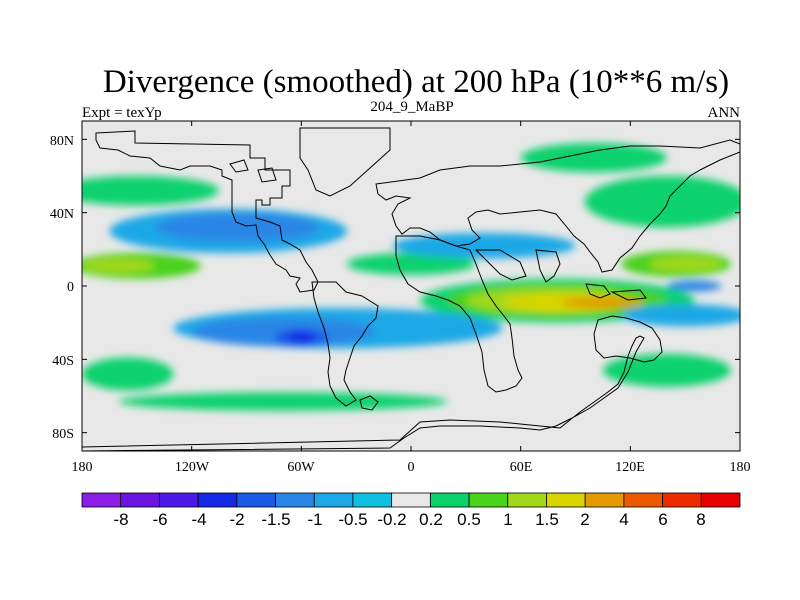 The height and width of the screenshot is (600, 800). Describe the element at coordinates (662, 519) in the screenshot. I see `colorbar-label: 6` at that location.